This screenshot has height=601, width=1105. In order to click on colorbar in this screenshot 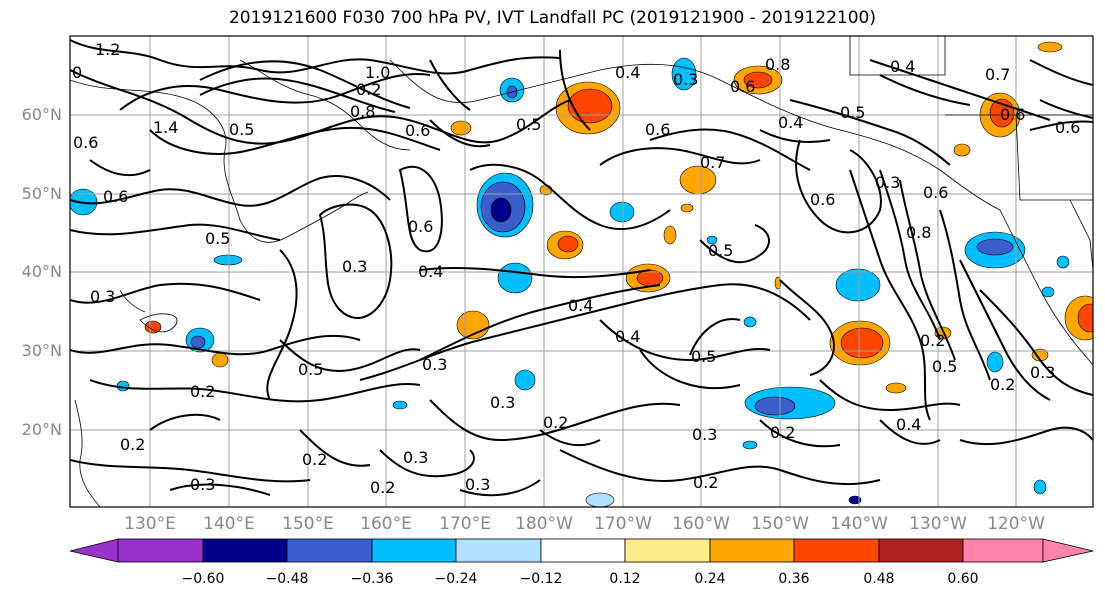, I will do `click(581, 550)`.